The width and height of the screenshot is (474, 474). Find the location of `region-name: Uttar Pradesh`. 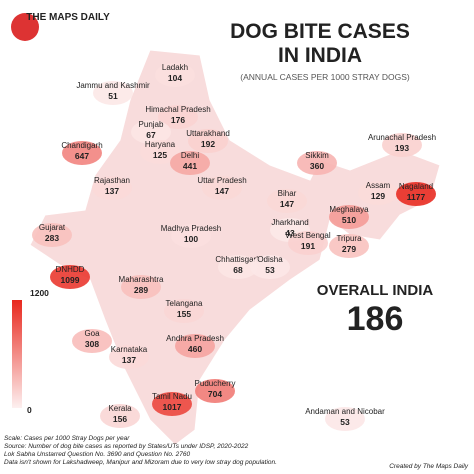

region-name: Uttar Pradesh is located at coordinates (221, 180).